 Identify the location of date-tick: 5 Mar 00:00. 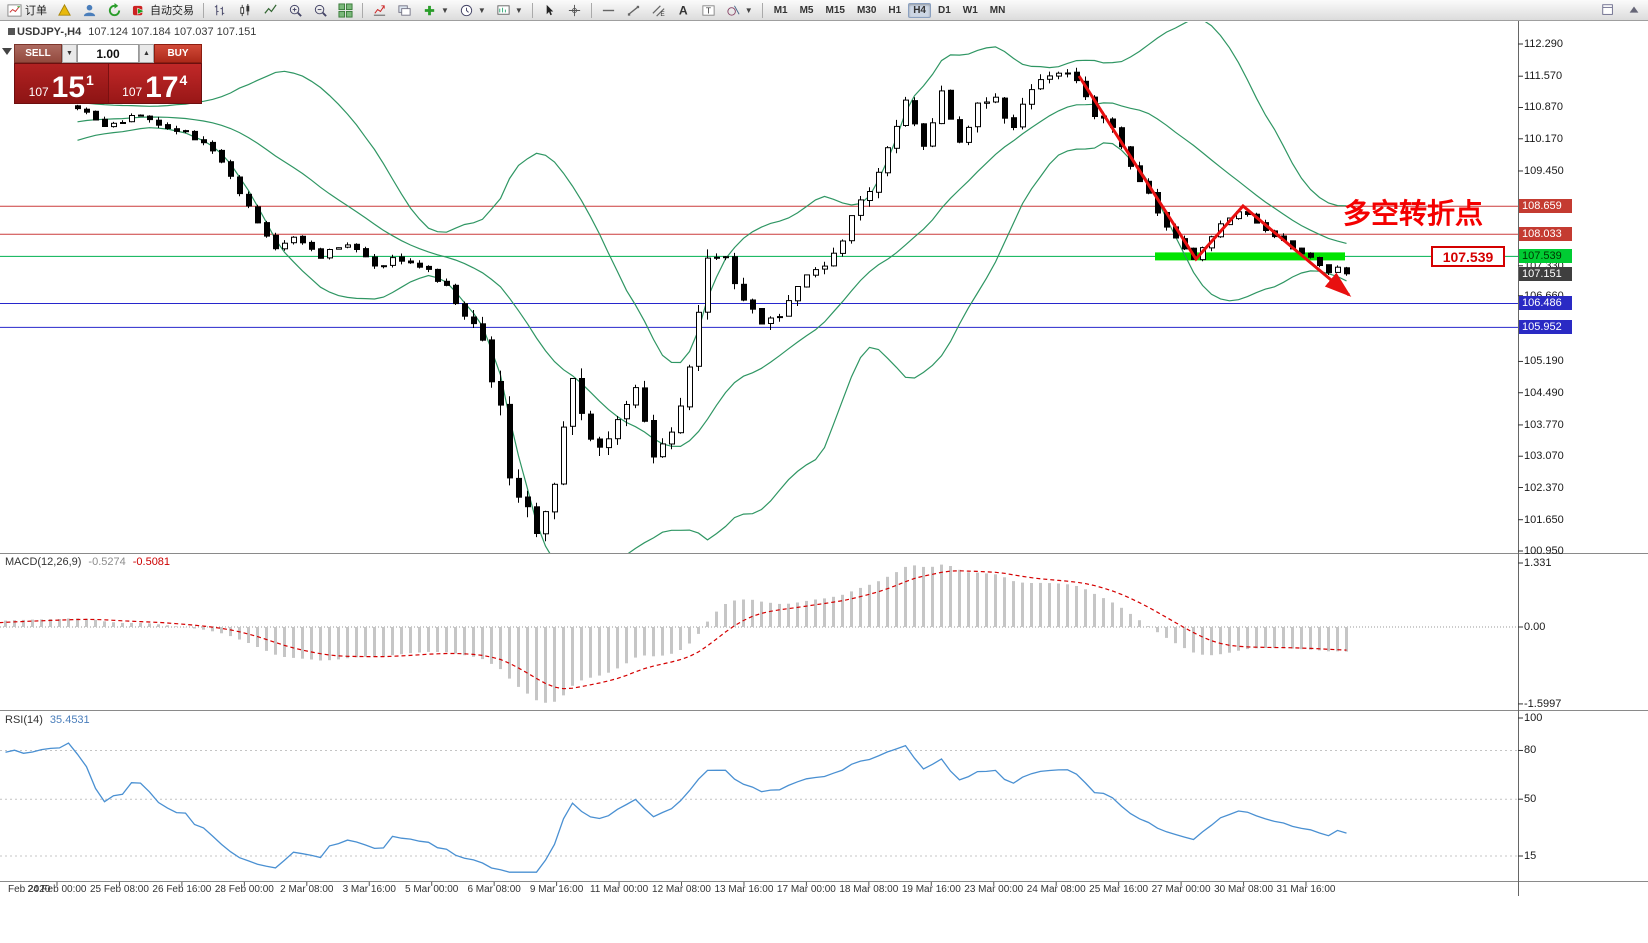
(432, 889).